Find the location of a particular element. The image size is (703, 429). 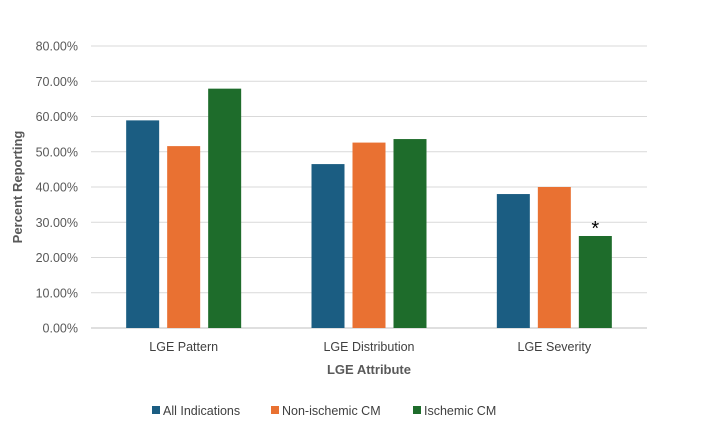

y-tick-label: 40.00% is located at coordinates (57, 188).